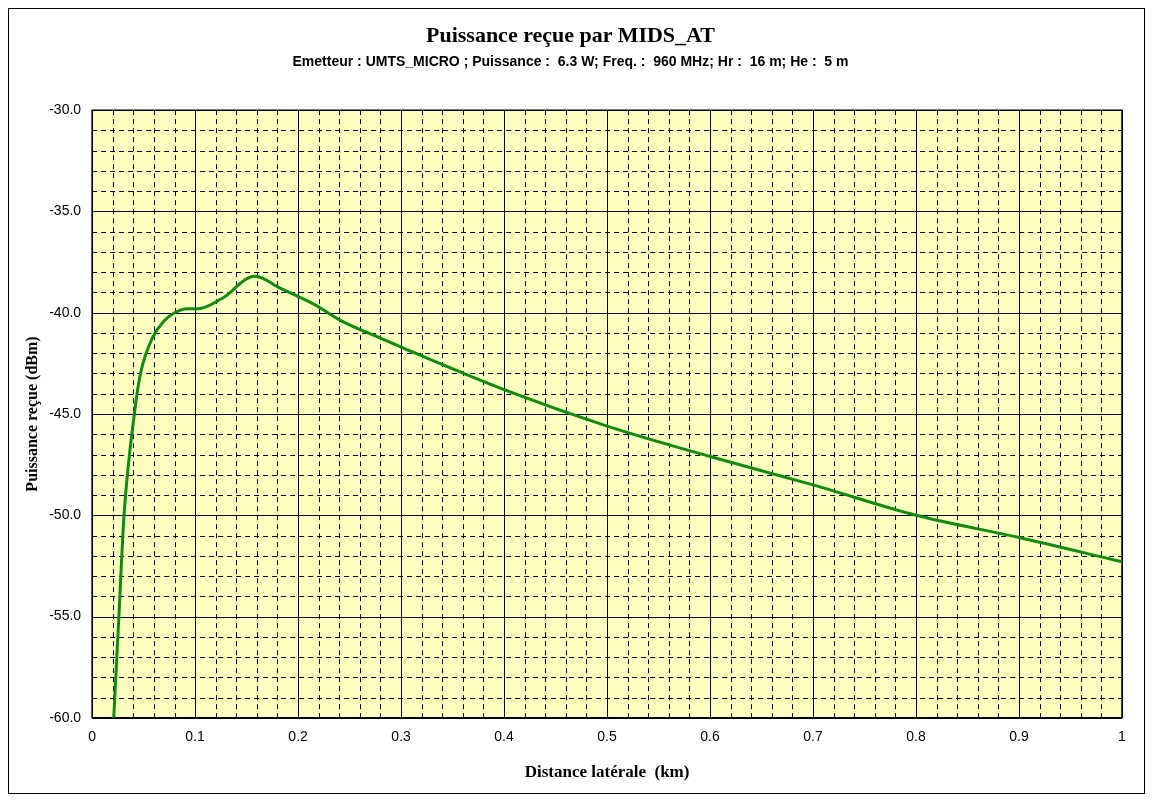  What do you see at coordinates (65, 514) in the screenshot?
I see `y-tick-label: -50.0` at bounding box center [65, 514].